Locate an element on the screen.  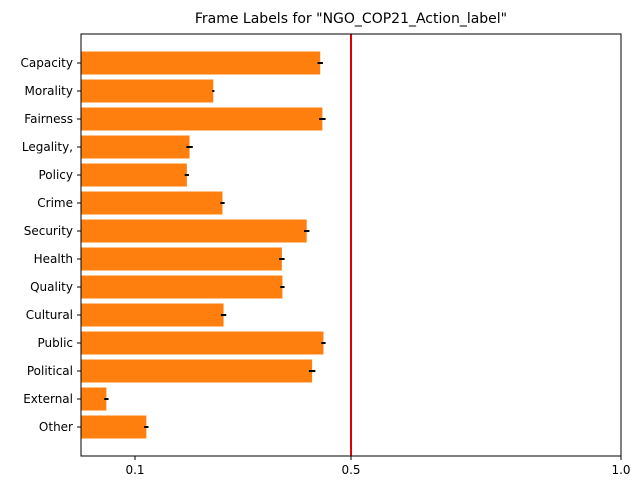
bar-external is located at coordinates (94, 399).